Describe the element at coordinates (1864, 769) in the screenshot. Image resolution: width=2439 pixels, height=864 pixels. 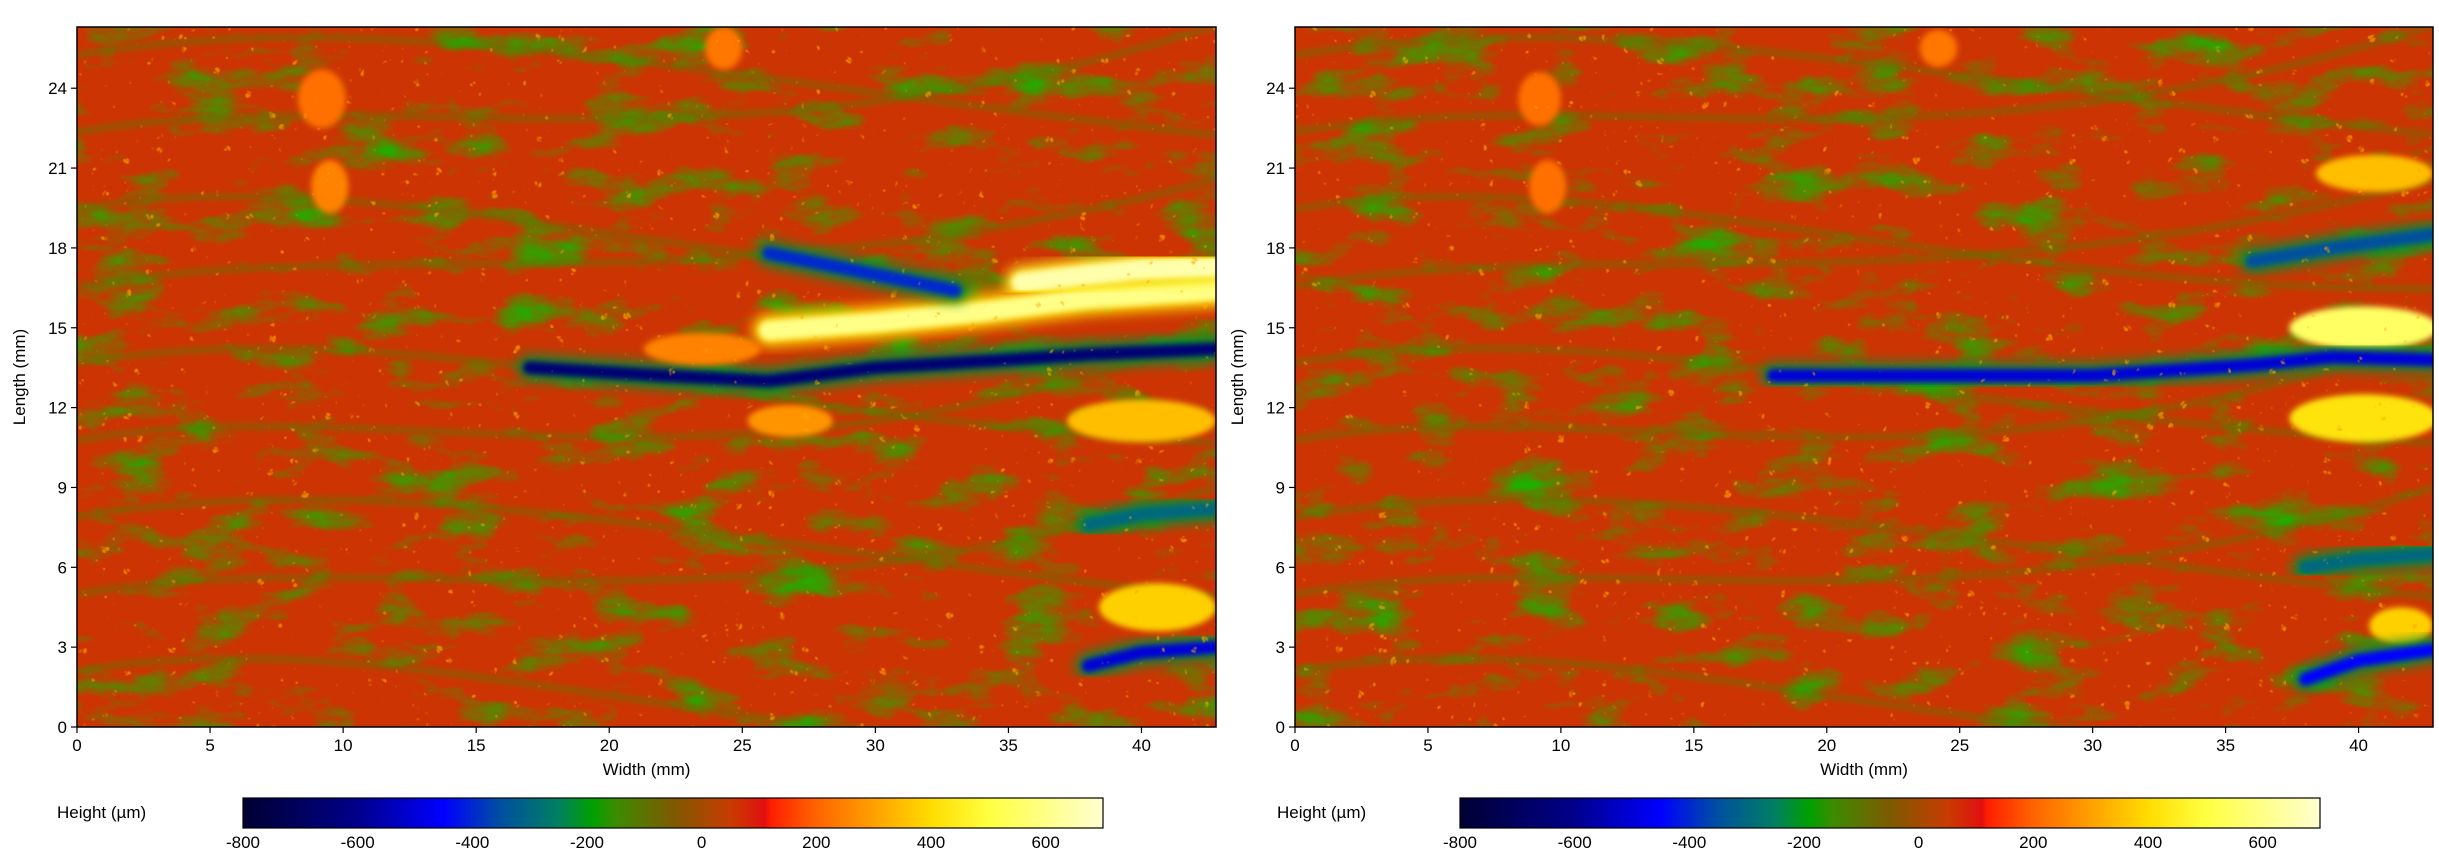
I see `x-axis-title-right: Width (mm)` at that location.